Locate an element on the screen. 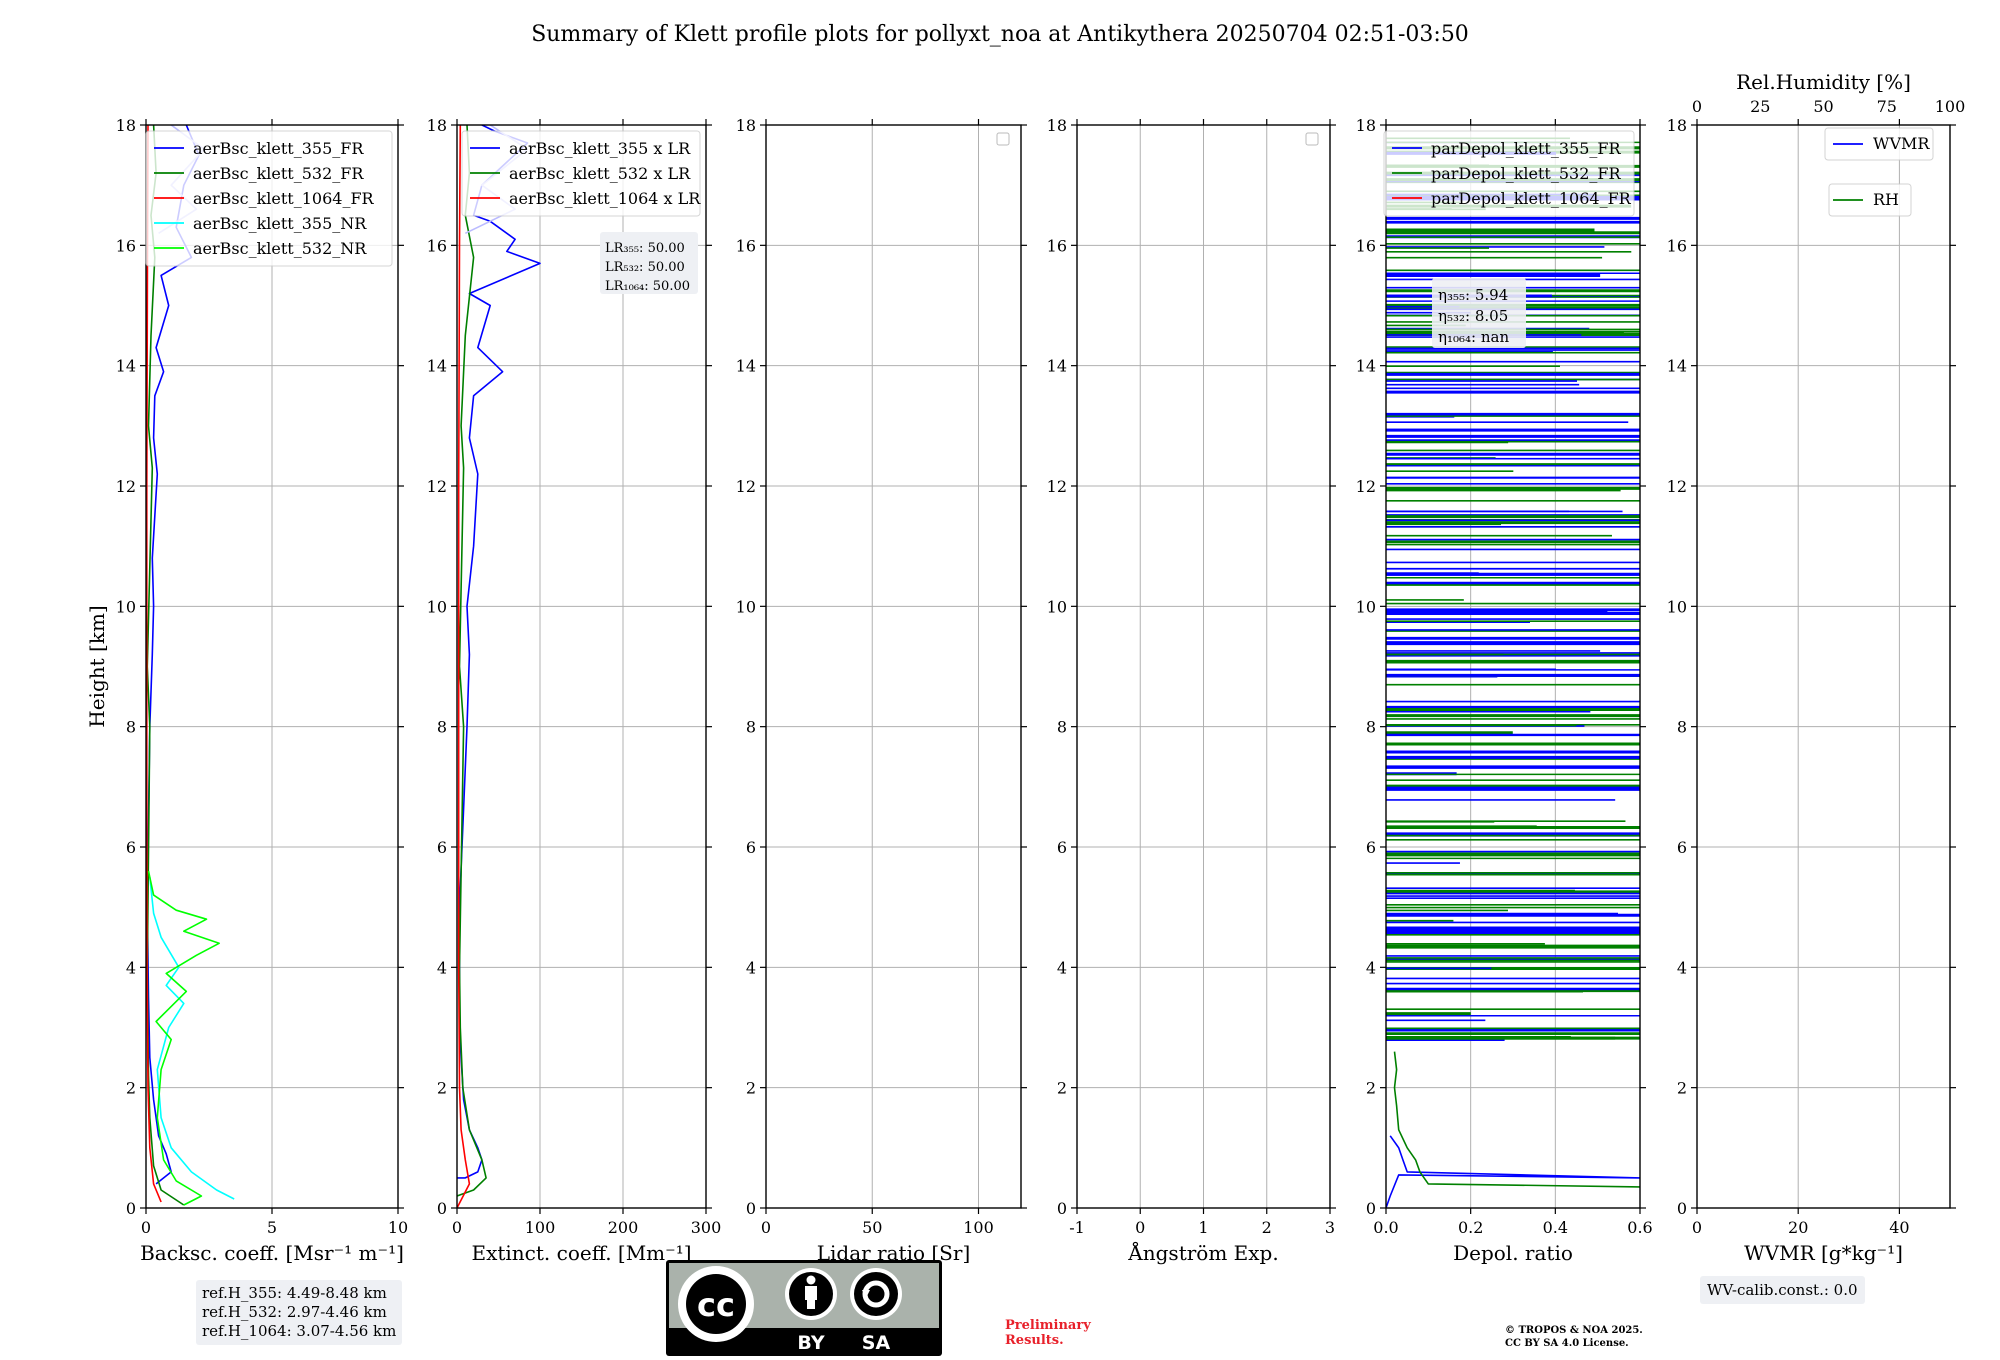 Image resolution: width=2000 pixels, height=1360 pixels. ytick-label-extinction-7: 14 is located at coordinates (437, 366).